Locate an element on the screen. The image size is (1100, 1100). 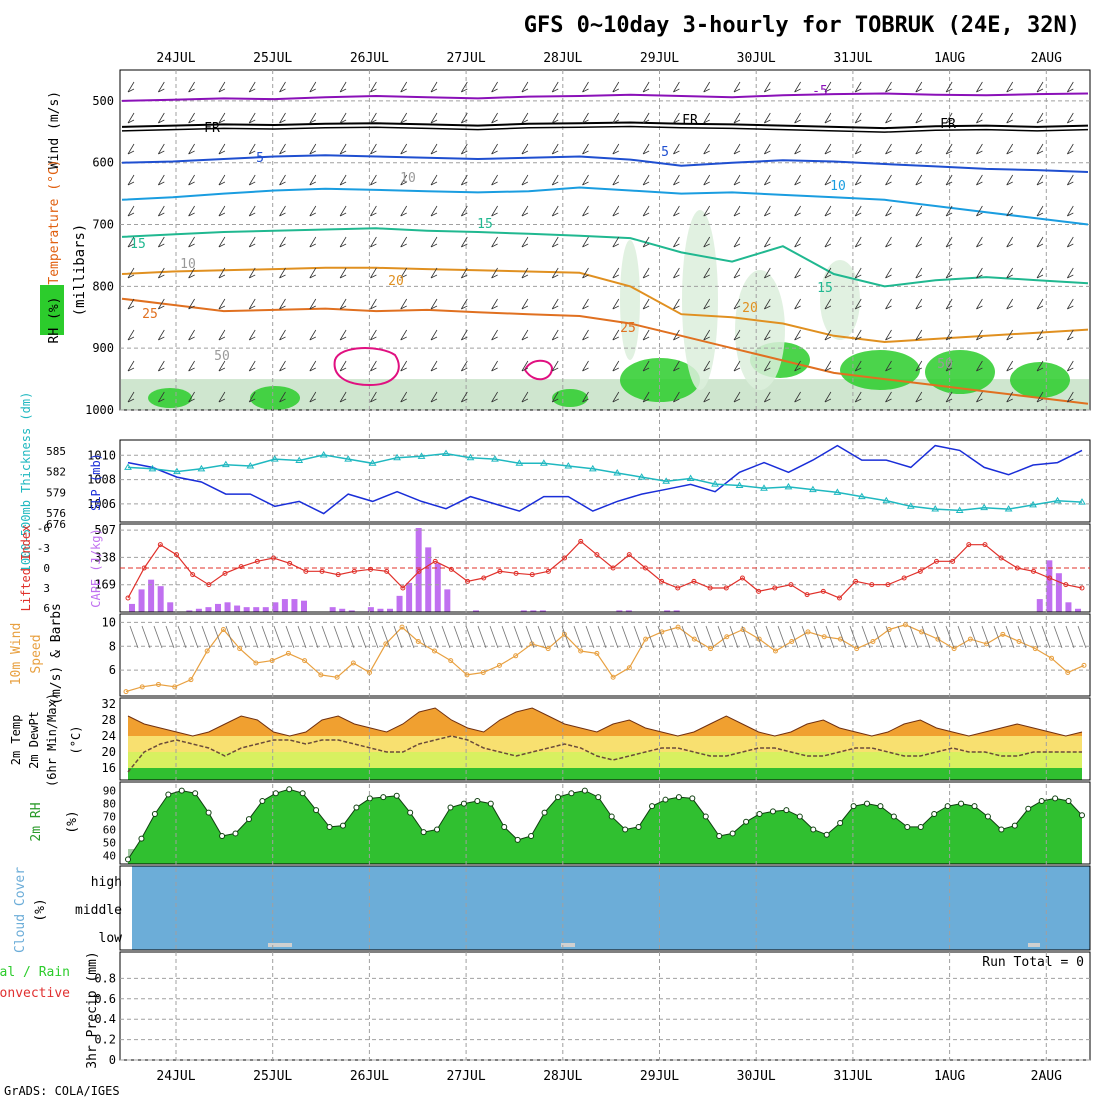
isotherm-line is located at coordinates (605, 129).